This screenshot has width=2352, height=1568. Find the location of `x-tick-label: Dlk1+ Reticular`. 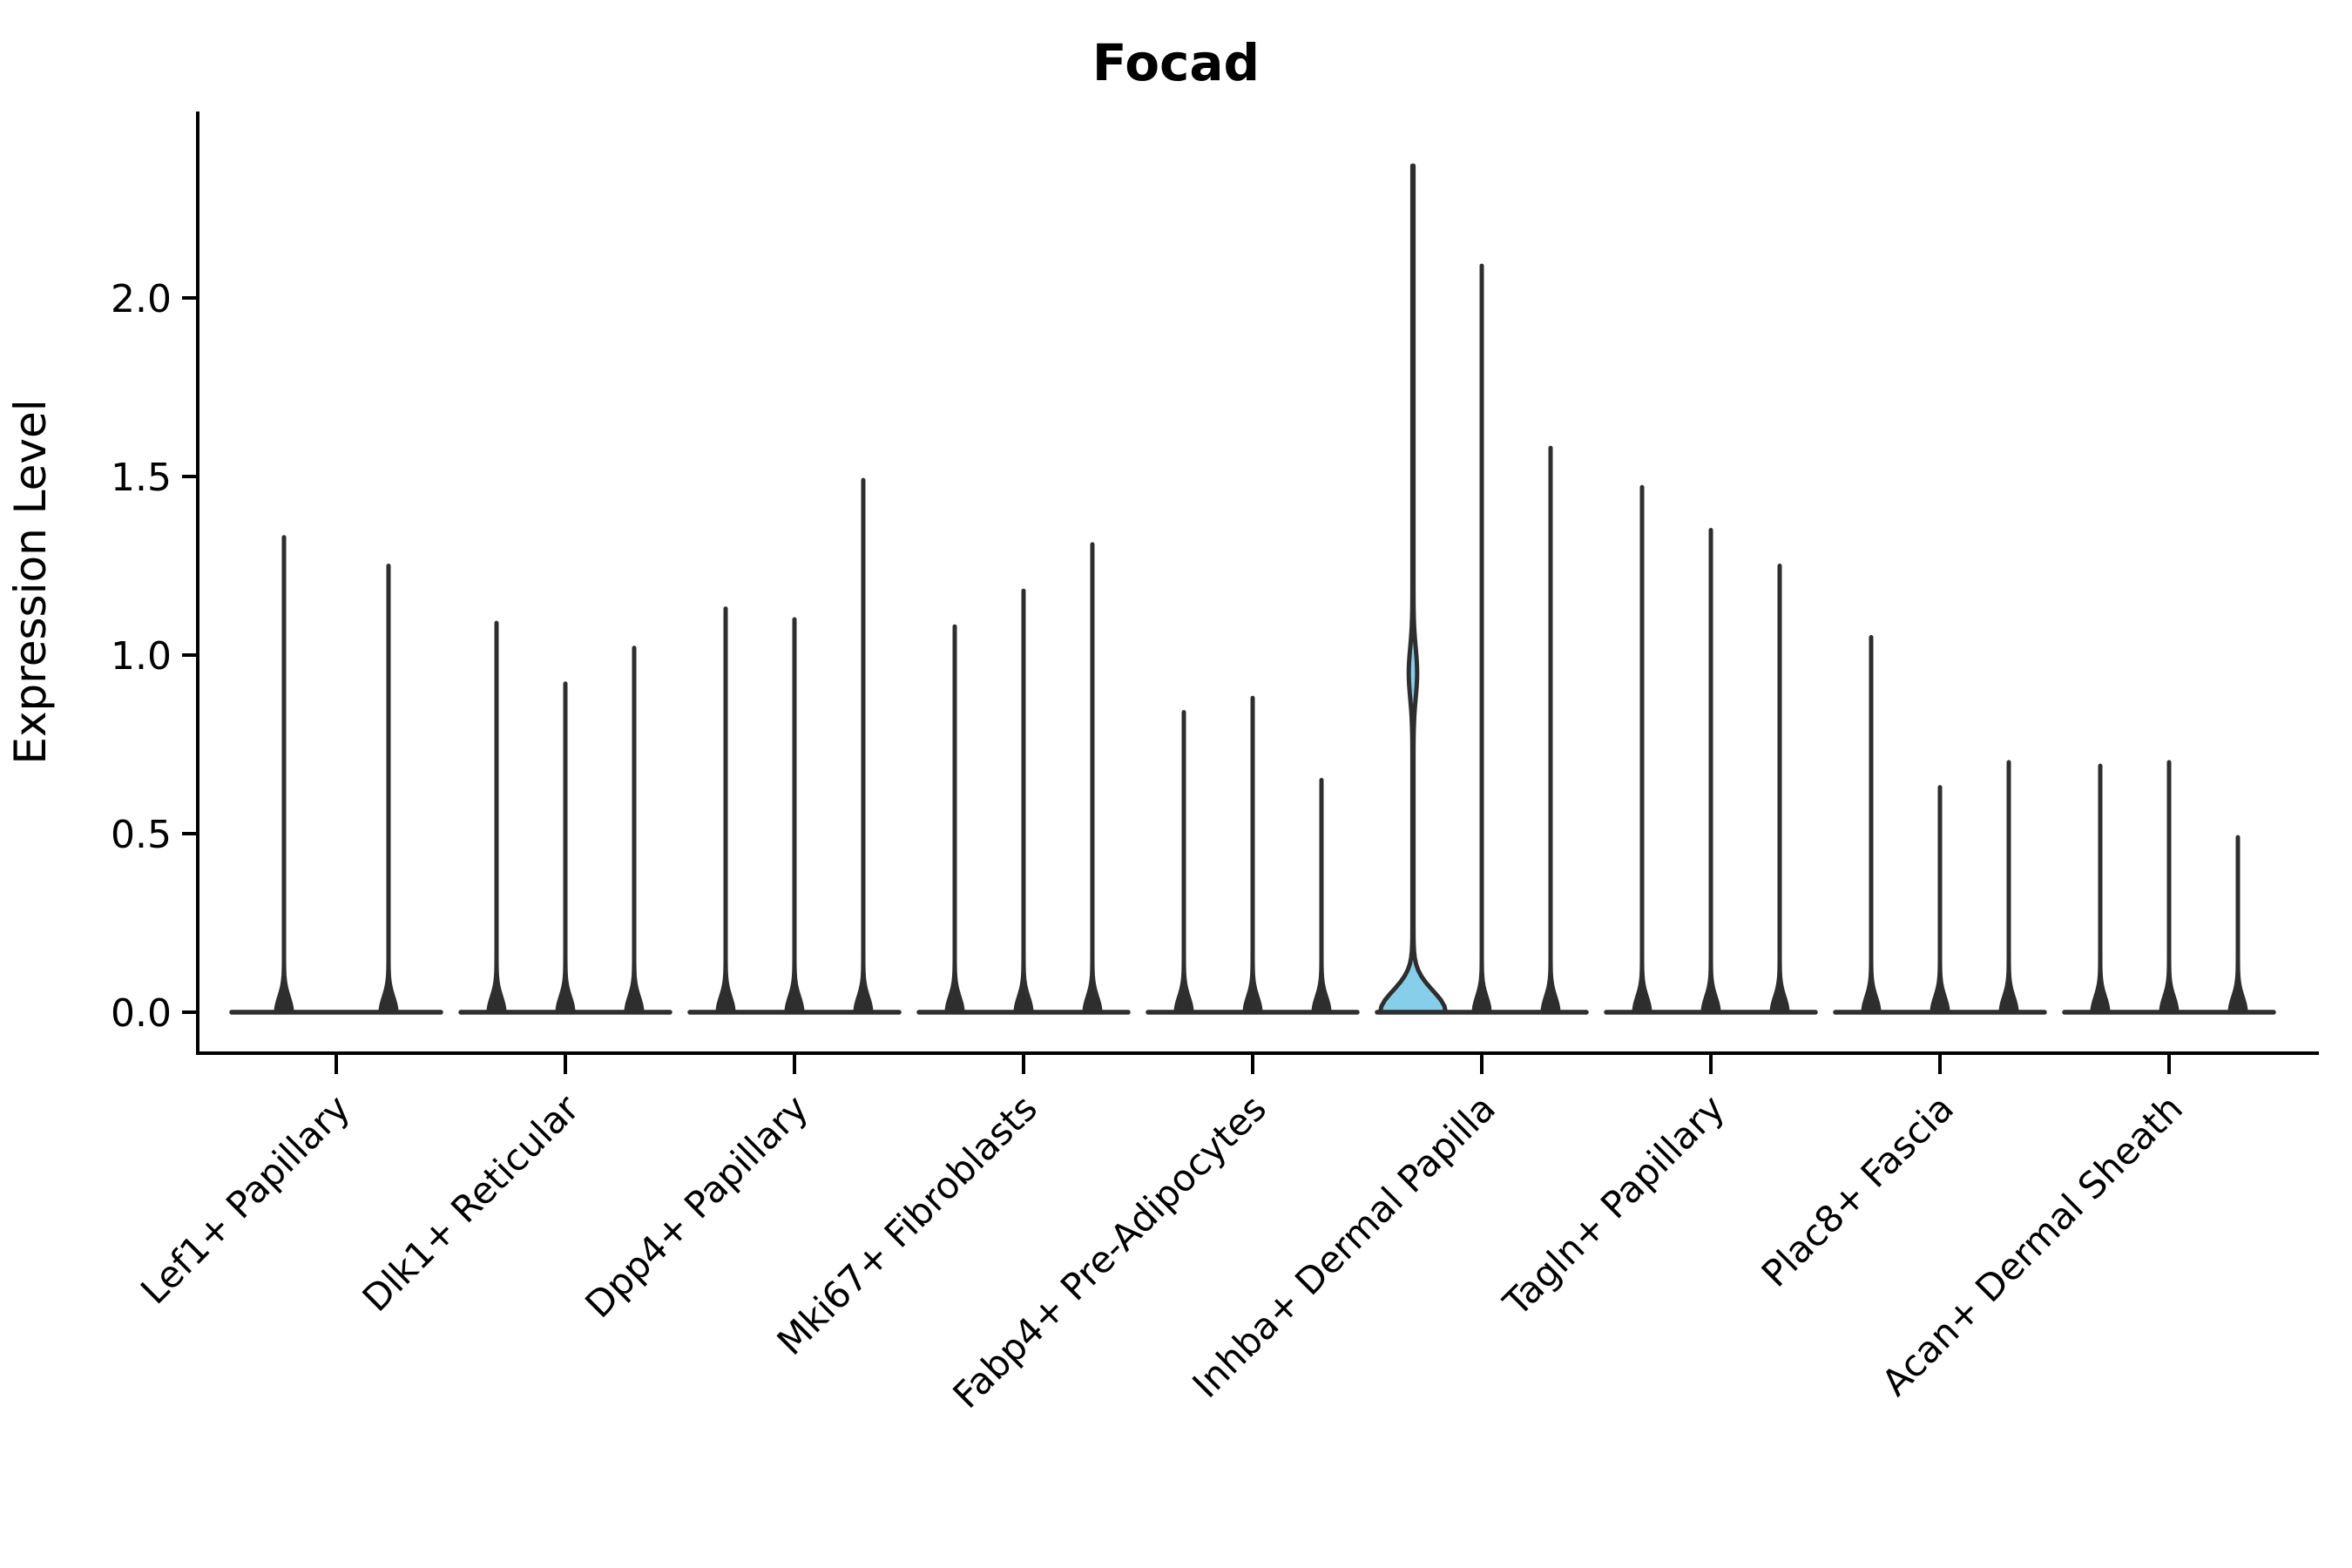

x-tick-label: Dlk1+ Reticular is located at coordinates (471, 1203).